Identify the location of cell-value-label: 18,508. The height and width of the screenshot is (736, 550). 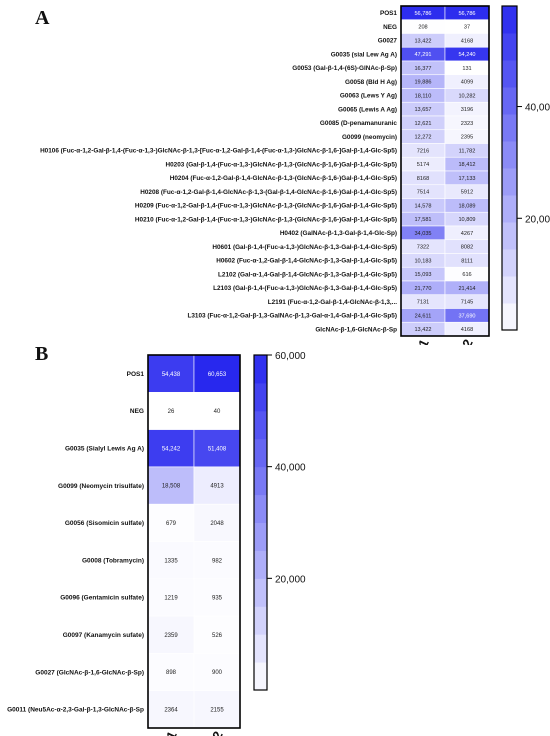
(171, 487).